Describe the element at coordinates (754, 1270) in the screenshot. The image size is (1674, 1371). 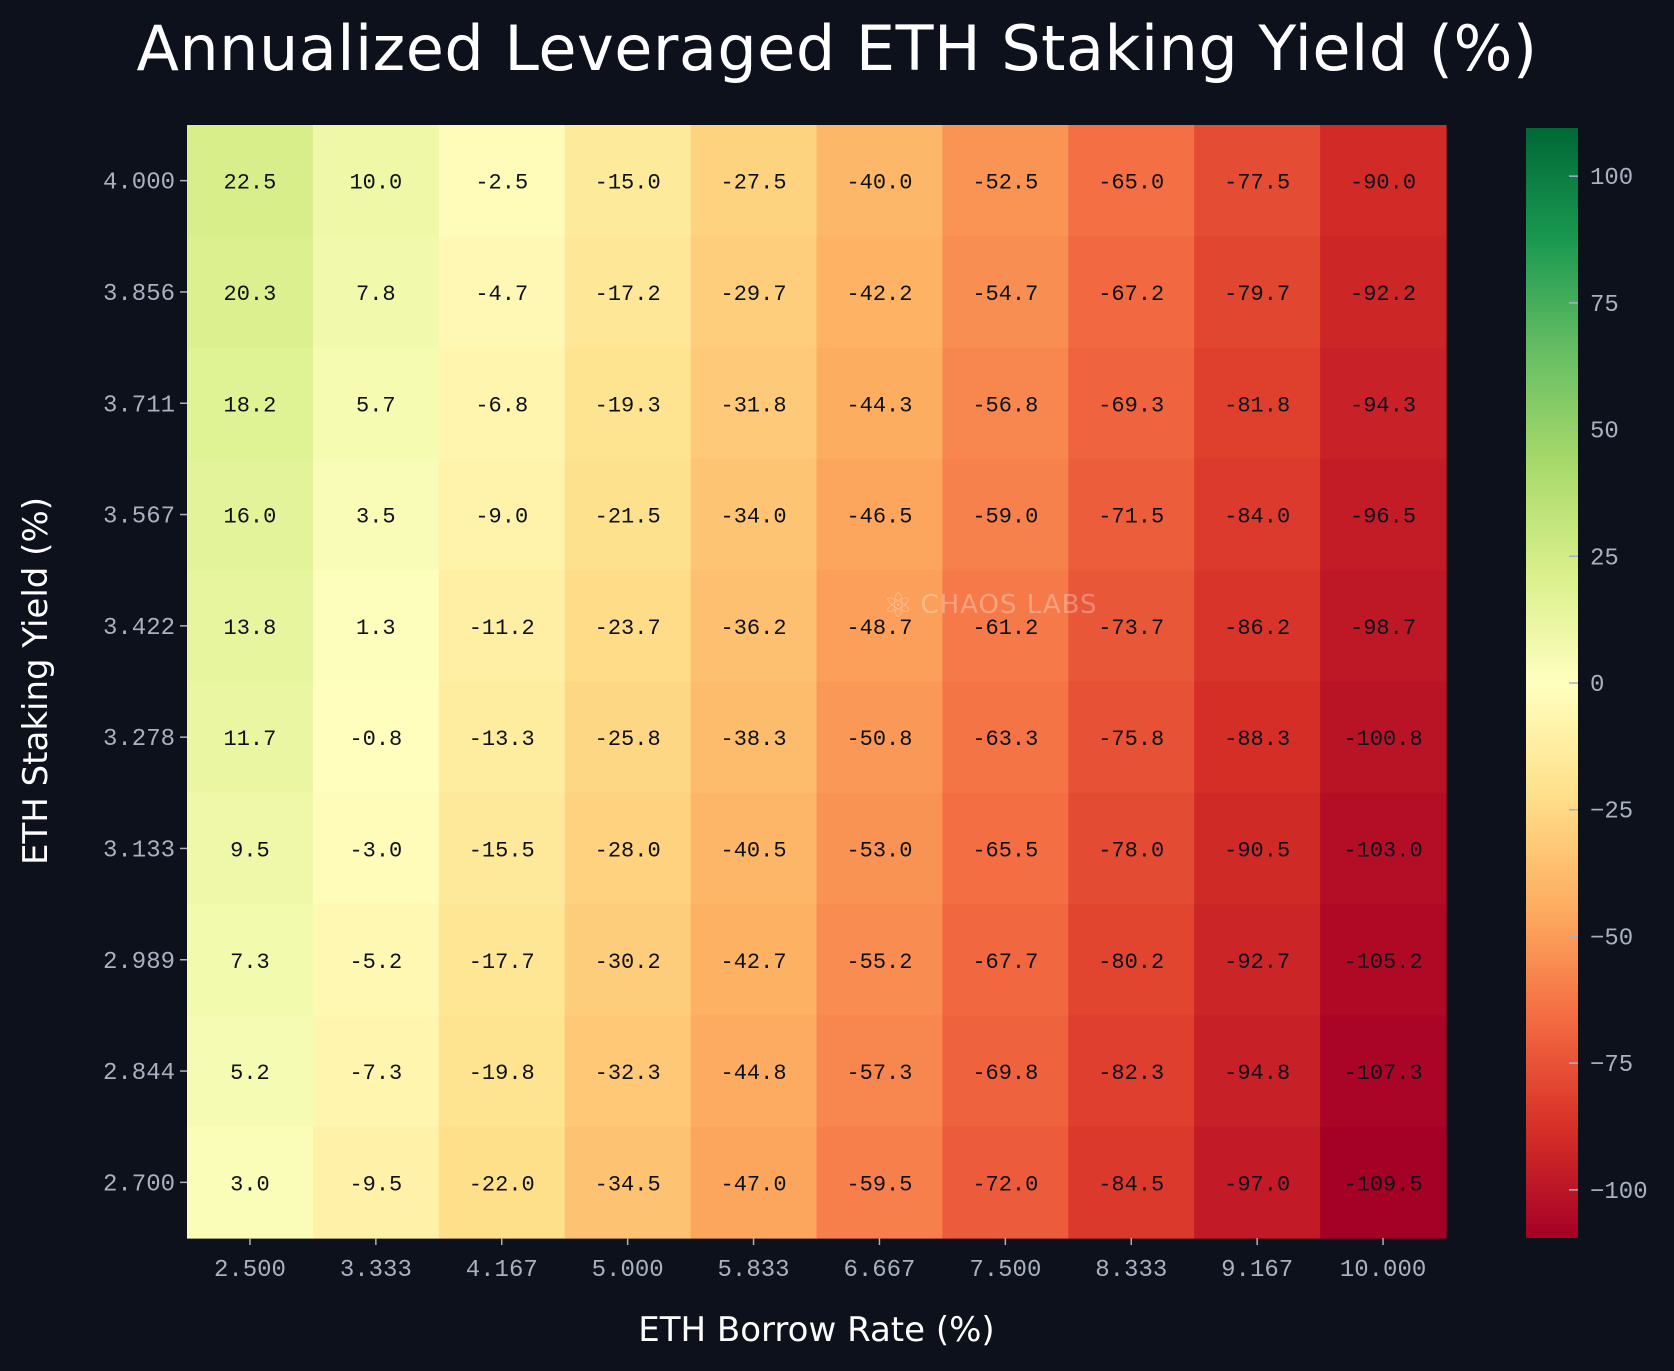
I see `x-tick-label: 5.833` at that location.